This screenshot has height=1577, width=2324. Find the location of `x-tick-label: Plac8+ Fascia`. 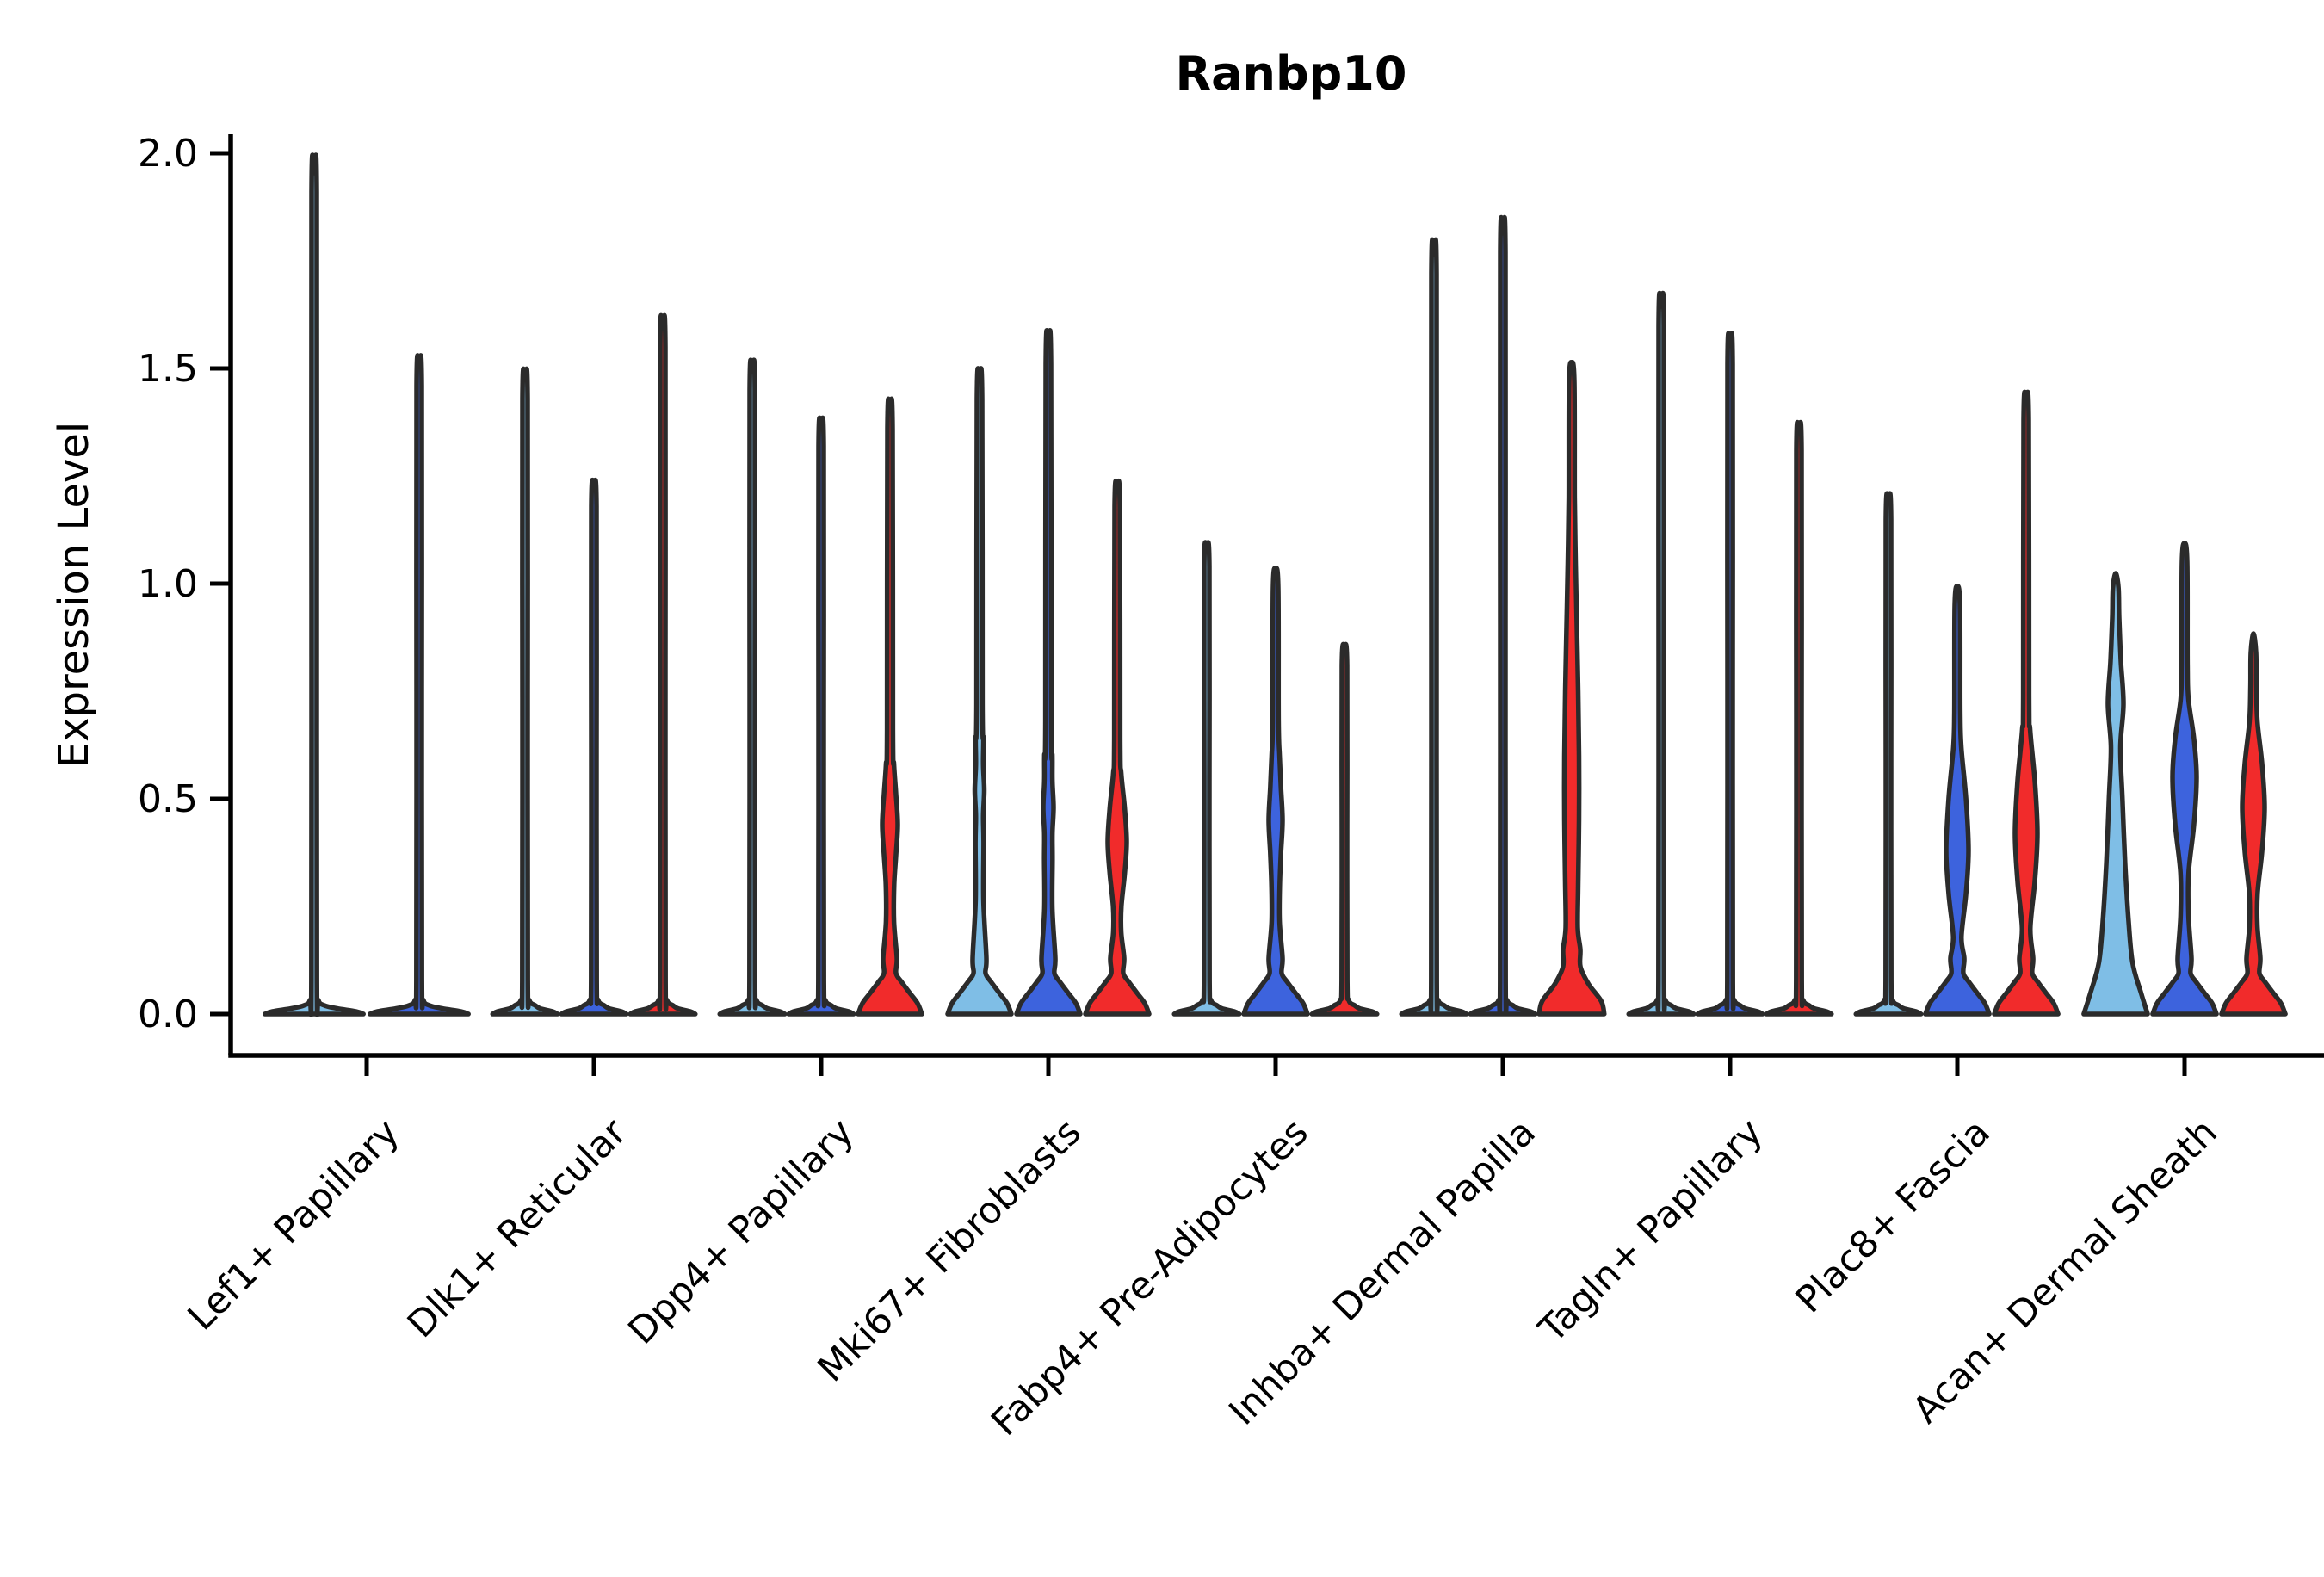

x-tick-label: Plac8+ Fascia is located at coordinates (1893, 1215).